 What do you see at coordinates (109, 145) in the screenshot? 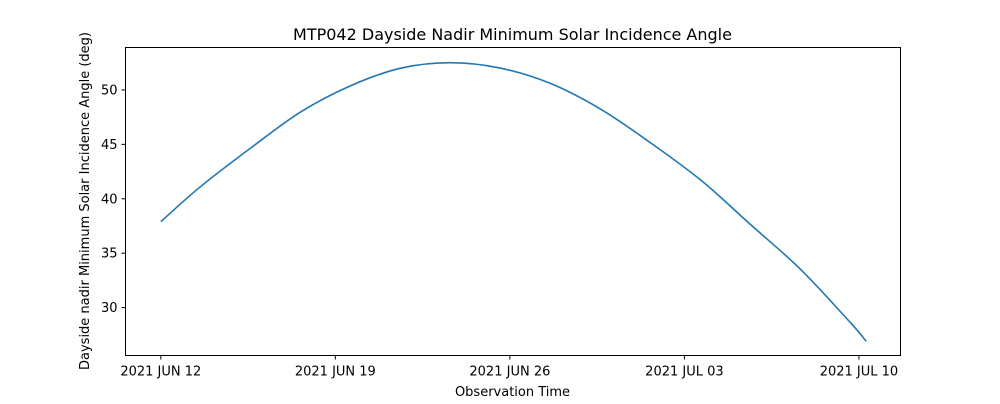
I see `y-tick-label: 45` at bounding box center [109, 145].